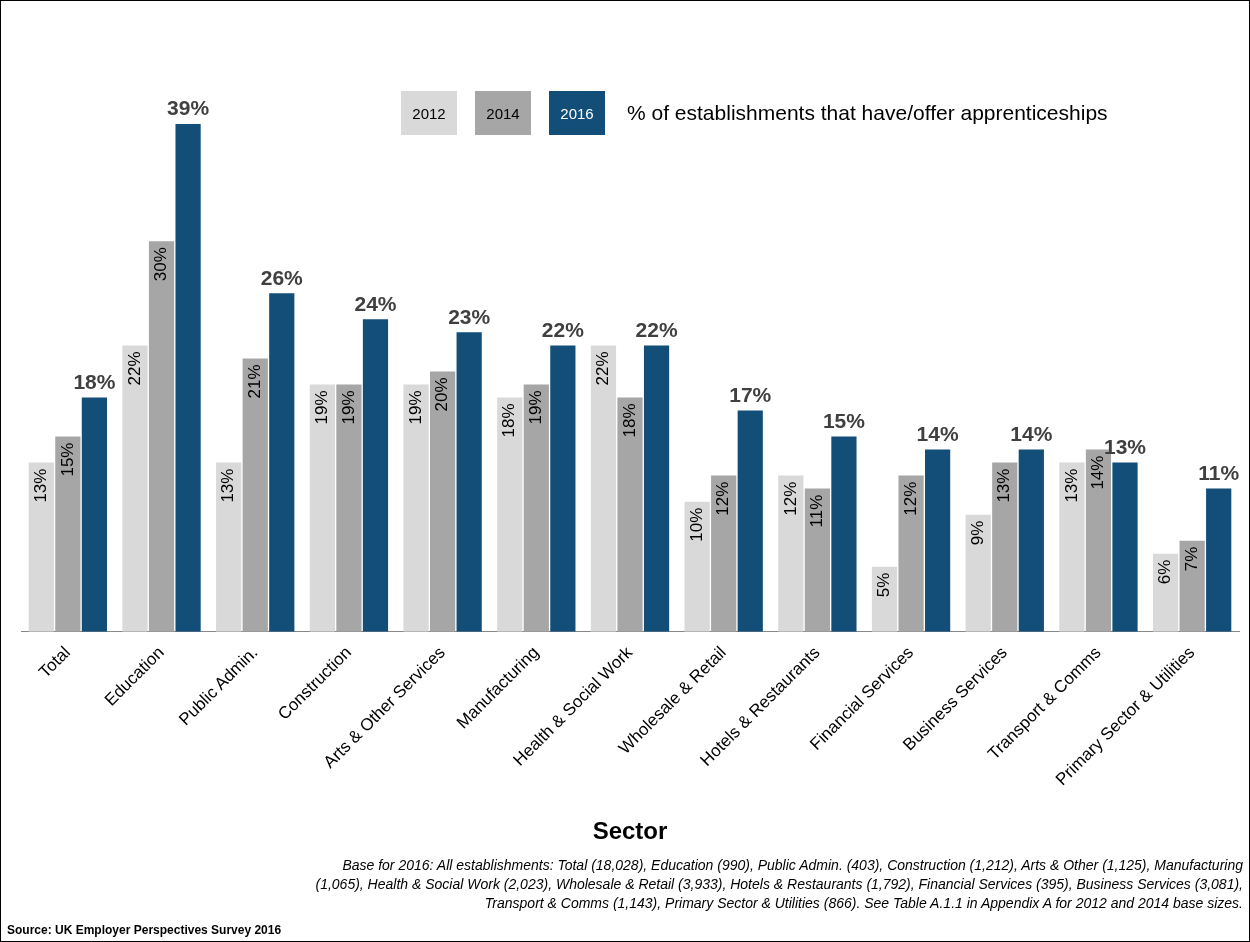 The image size is (1250, 942). What do you see at coordinates (884, 585) in the screenshot?
I see `data-label: 5%` at bounding box center [884, 585].